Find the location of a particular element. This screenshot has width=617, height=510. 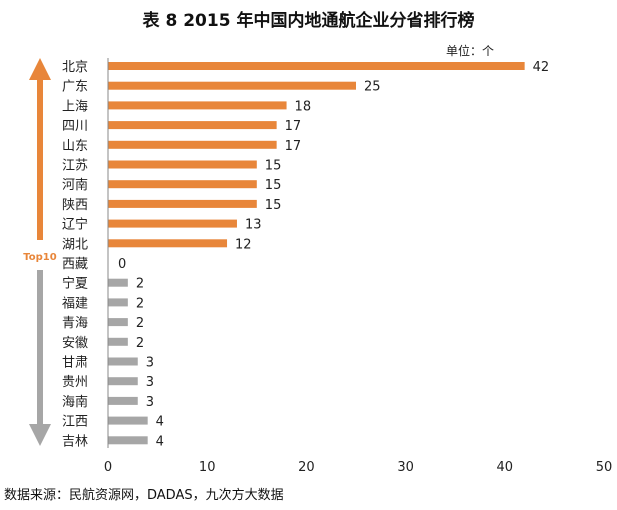

bar-上海 is located at coordinates (197, 105).